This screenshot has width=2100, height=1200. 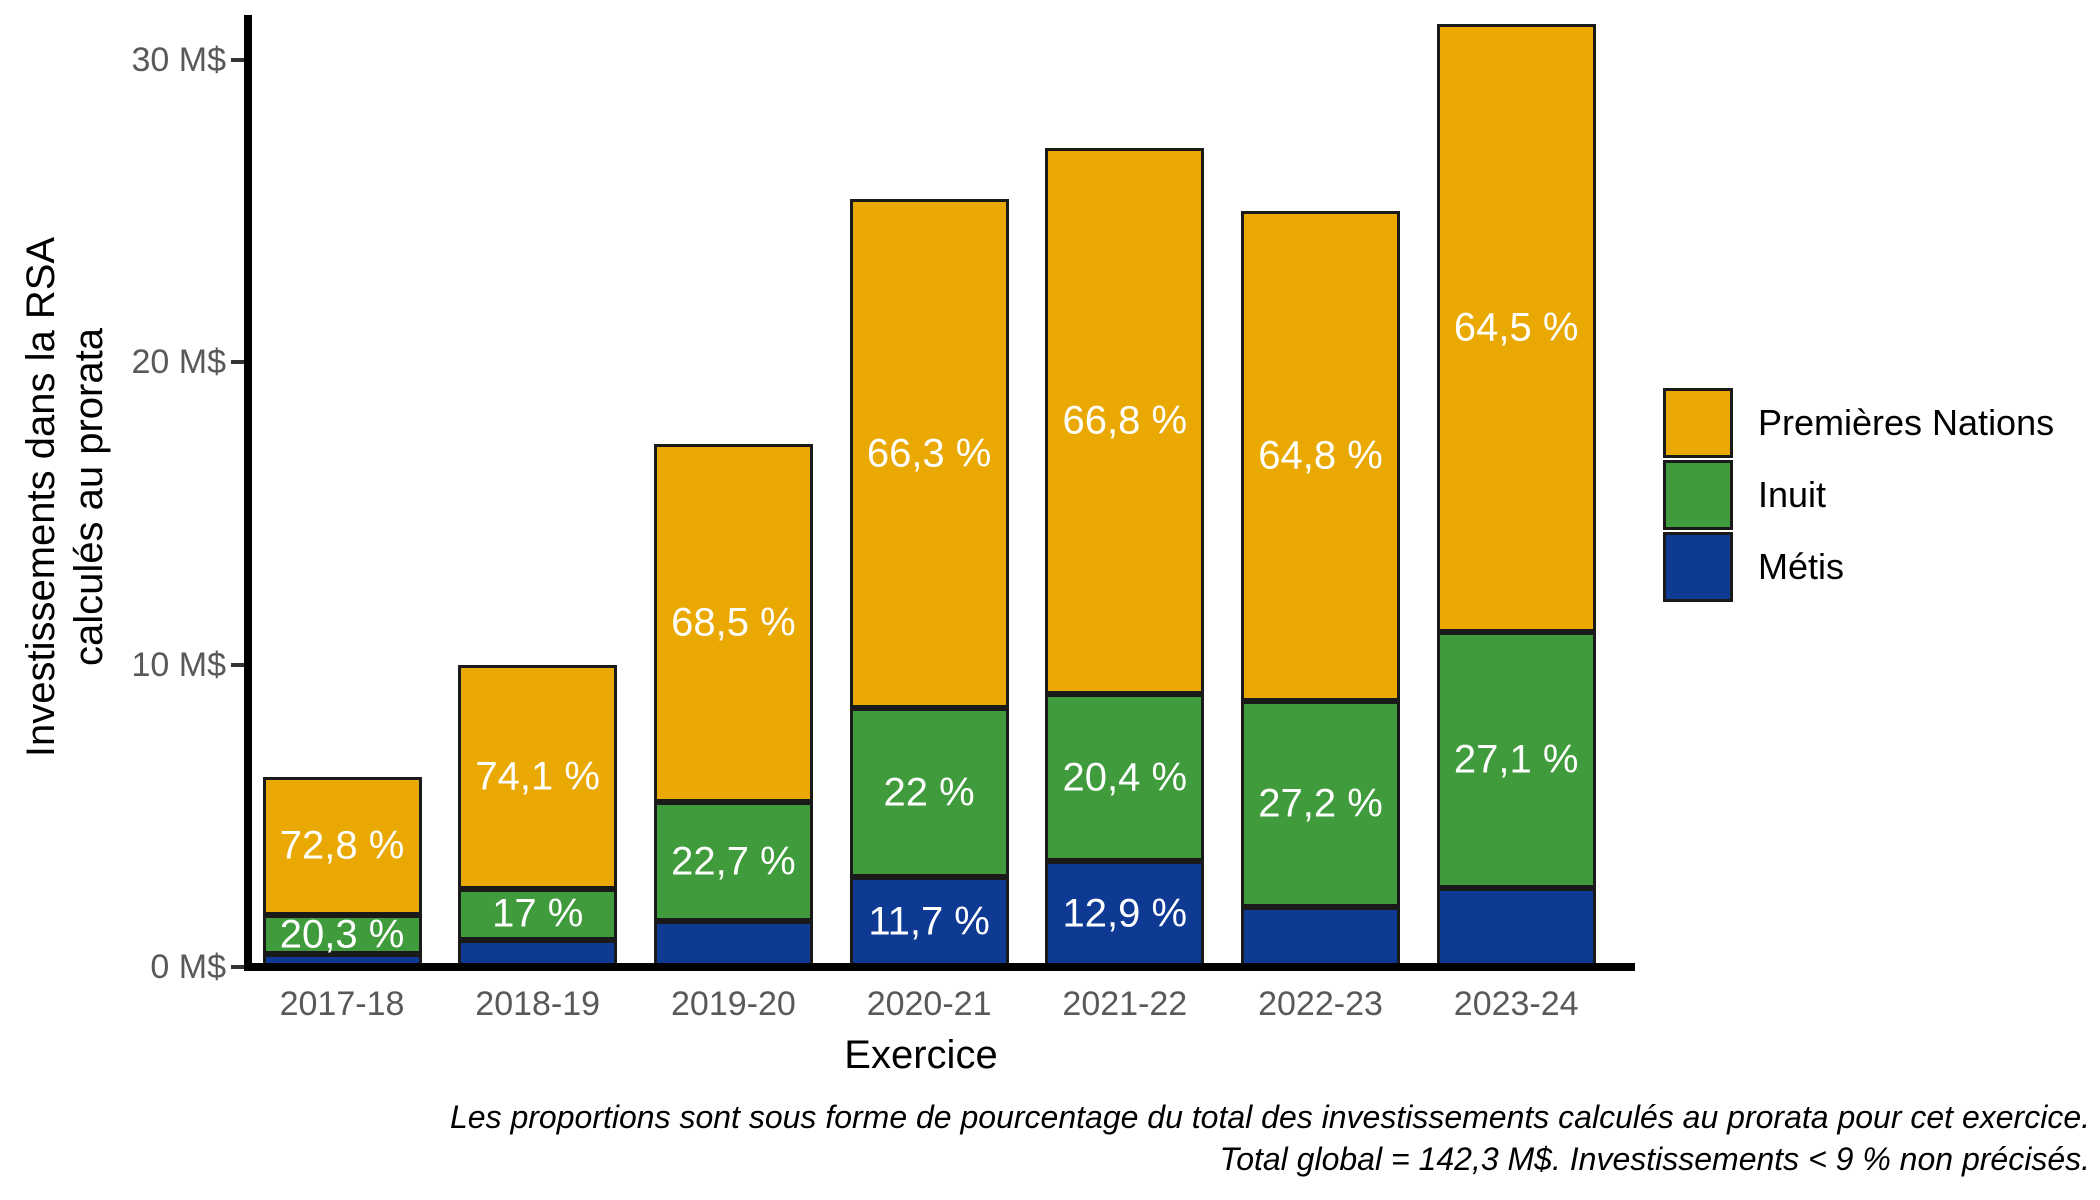 What do you see at coordinates (248, 493) in the screenshot?
I see `y-axis-line` at bounding box center [248, 493].